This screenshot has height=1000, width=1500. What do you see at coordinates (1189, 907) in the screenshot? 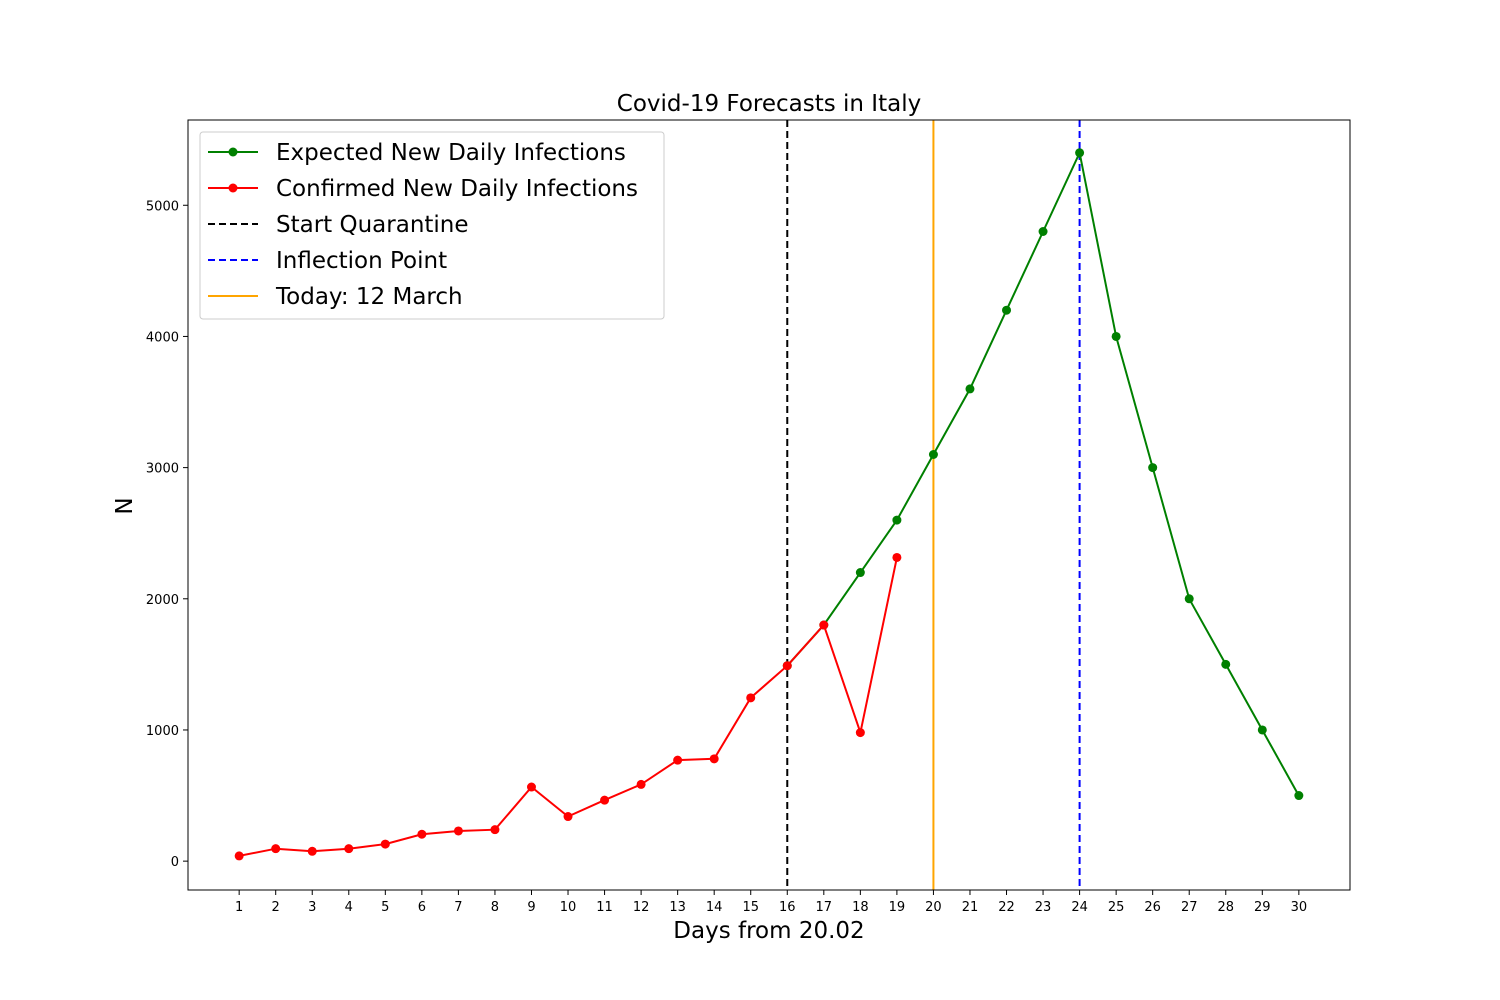
I see `x-tick-label: 27` at bounding box center [1189, 907].